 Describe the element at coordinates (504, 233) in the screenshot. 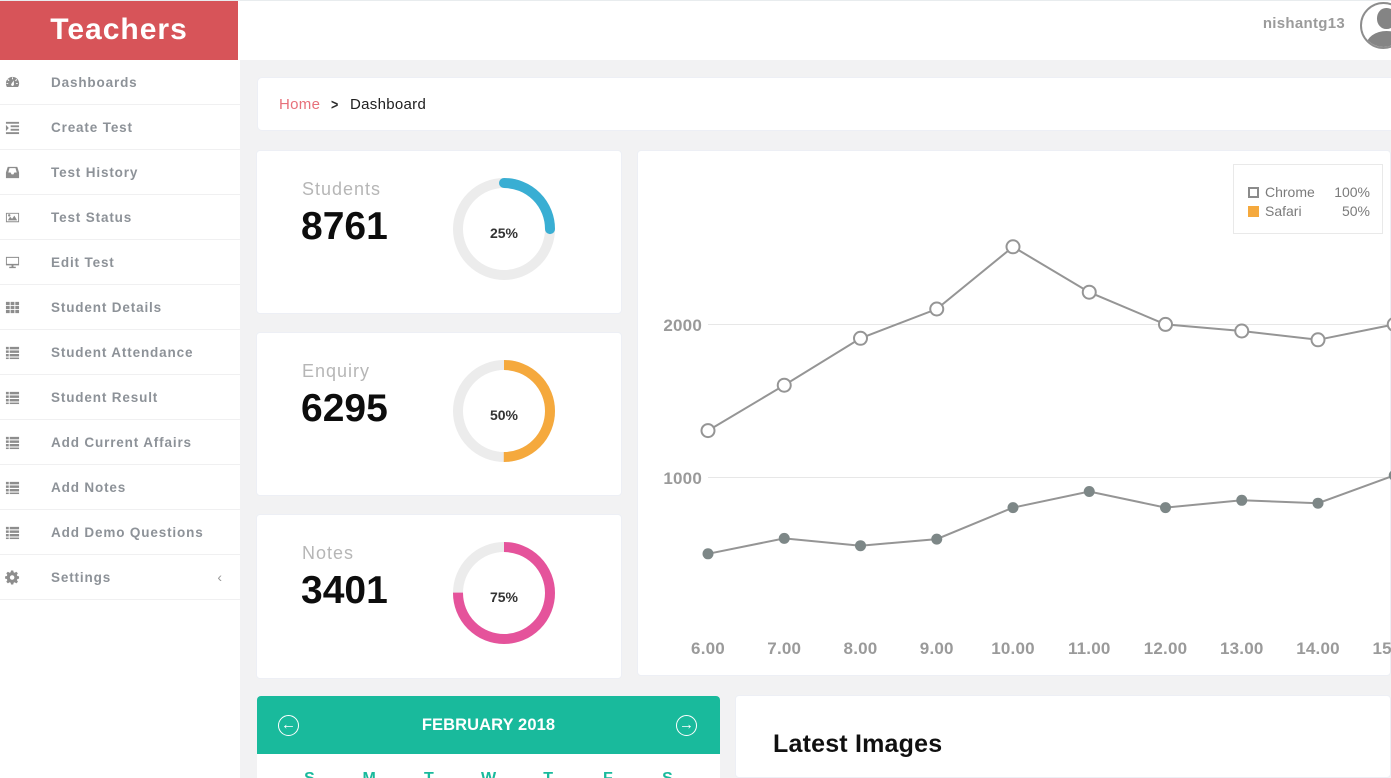

I see `svg-text: 25%` at that location.